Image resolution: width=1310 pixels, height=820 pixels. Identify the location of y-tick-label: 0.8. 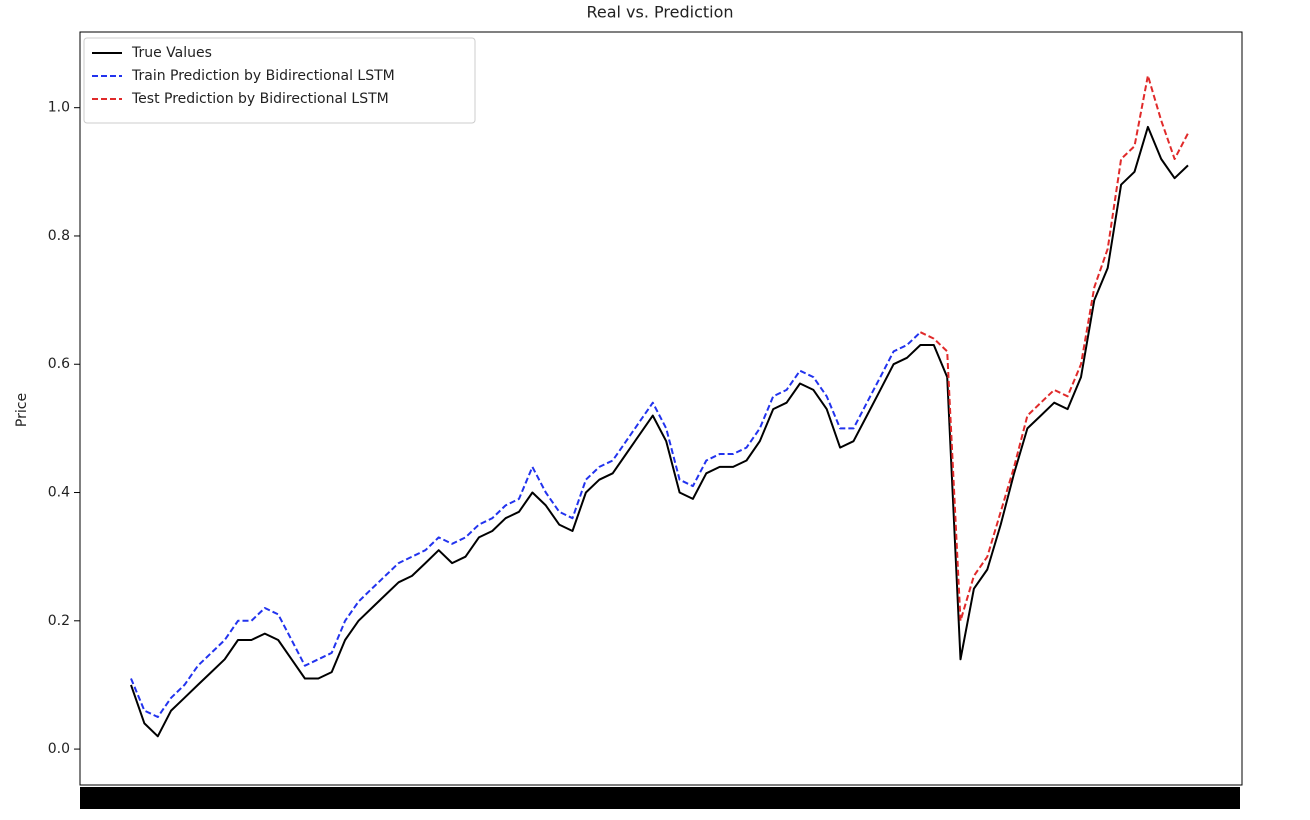
(59, 236).